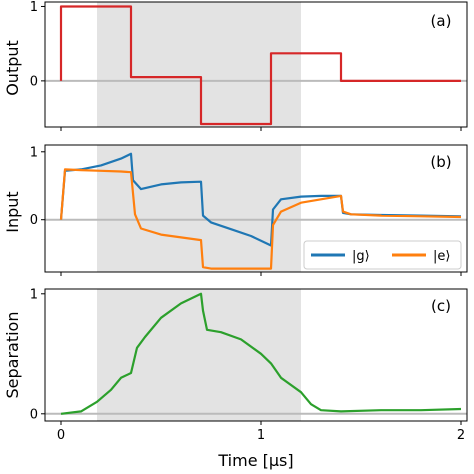 This screenshot has width=474, height=474. Describe the element at coordinates (461, 435) in the screenshot. I see `panel-c-xtick-label-2: 2` at that location.